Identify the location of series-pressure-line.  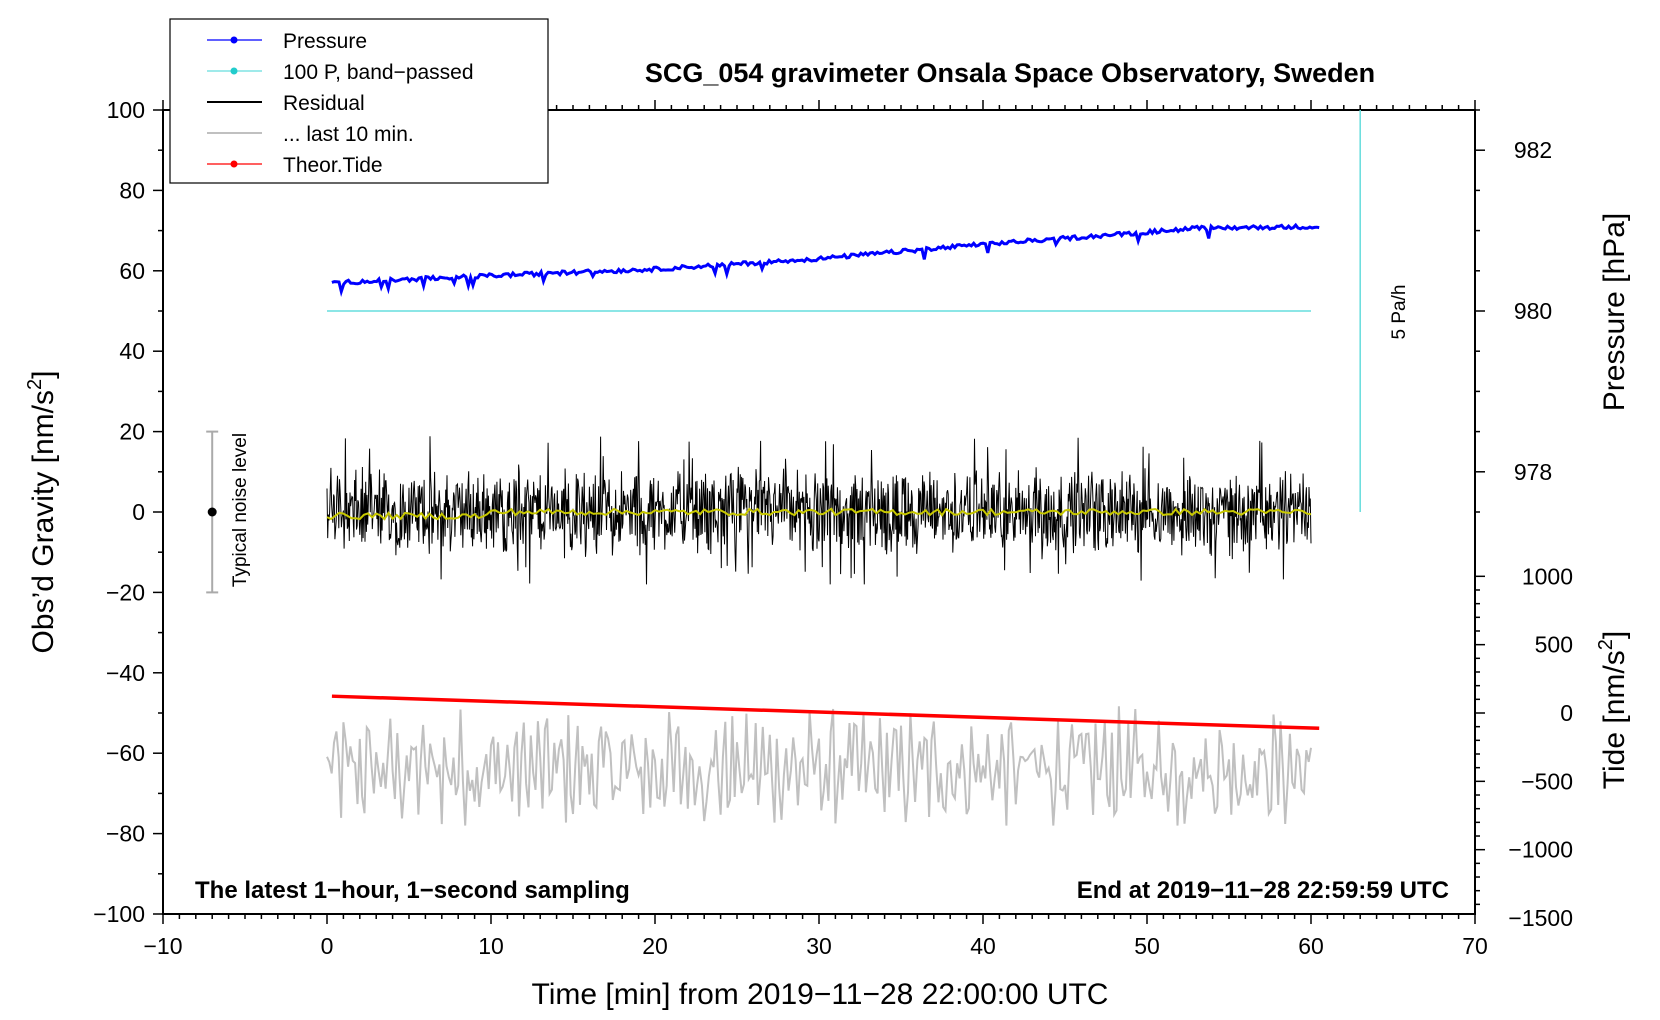
(825, 259).